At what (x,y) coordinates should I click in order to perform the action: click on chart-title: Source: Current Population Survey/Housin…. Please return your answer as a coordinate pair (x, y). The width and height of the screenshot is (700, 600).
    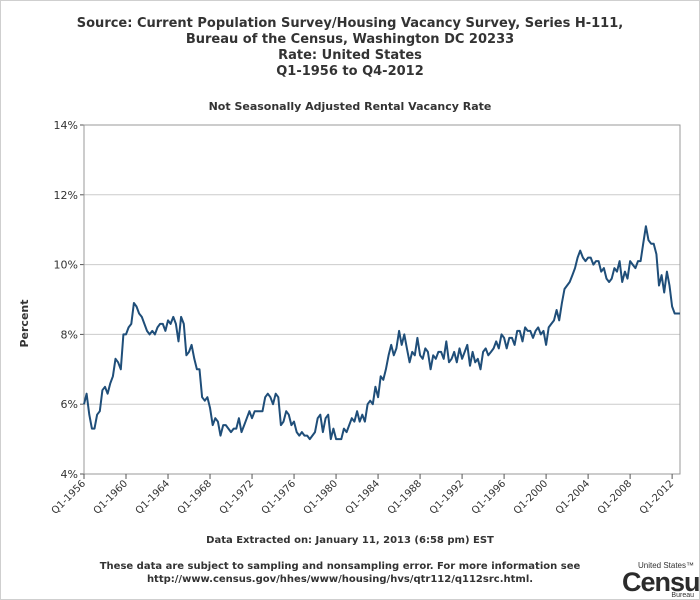
    Looking at the image, I should click on (350, 48).